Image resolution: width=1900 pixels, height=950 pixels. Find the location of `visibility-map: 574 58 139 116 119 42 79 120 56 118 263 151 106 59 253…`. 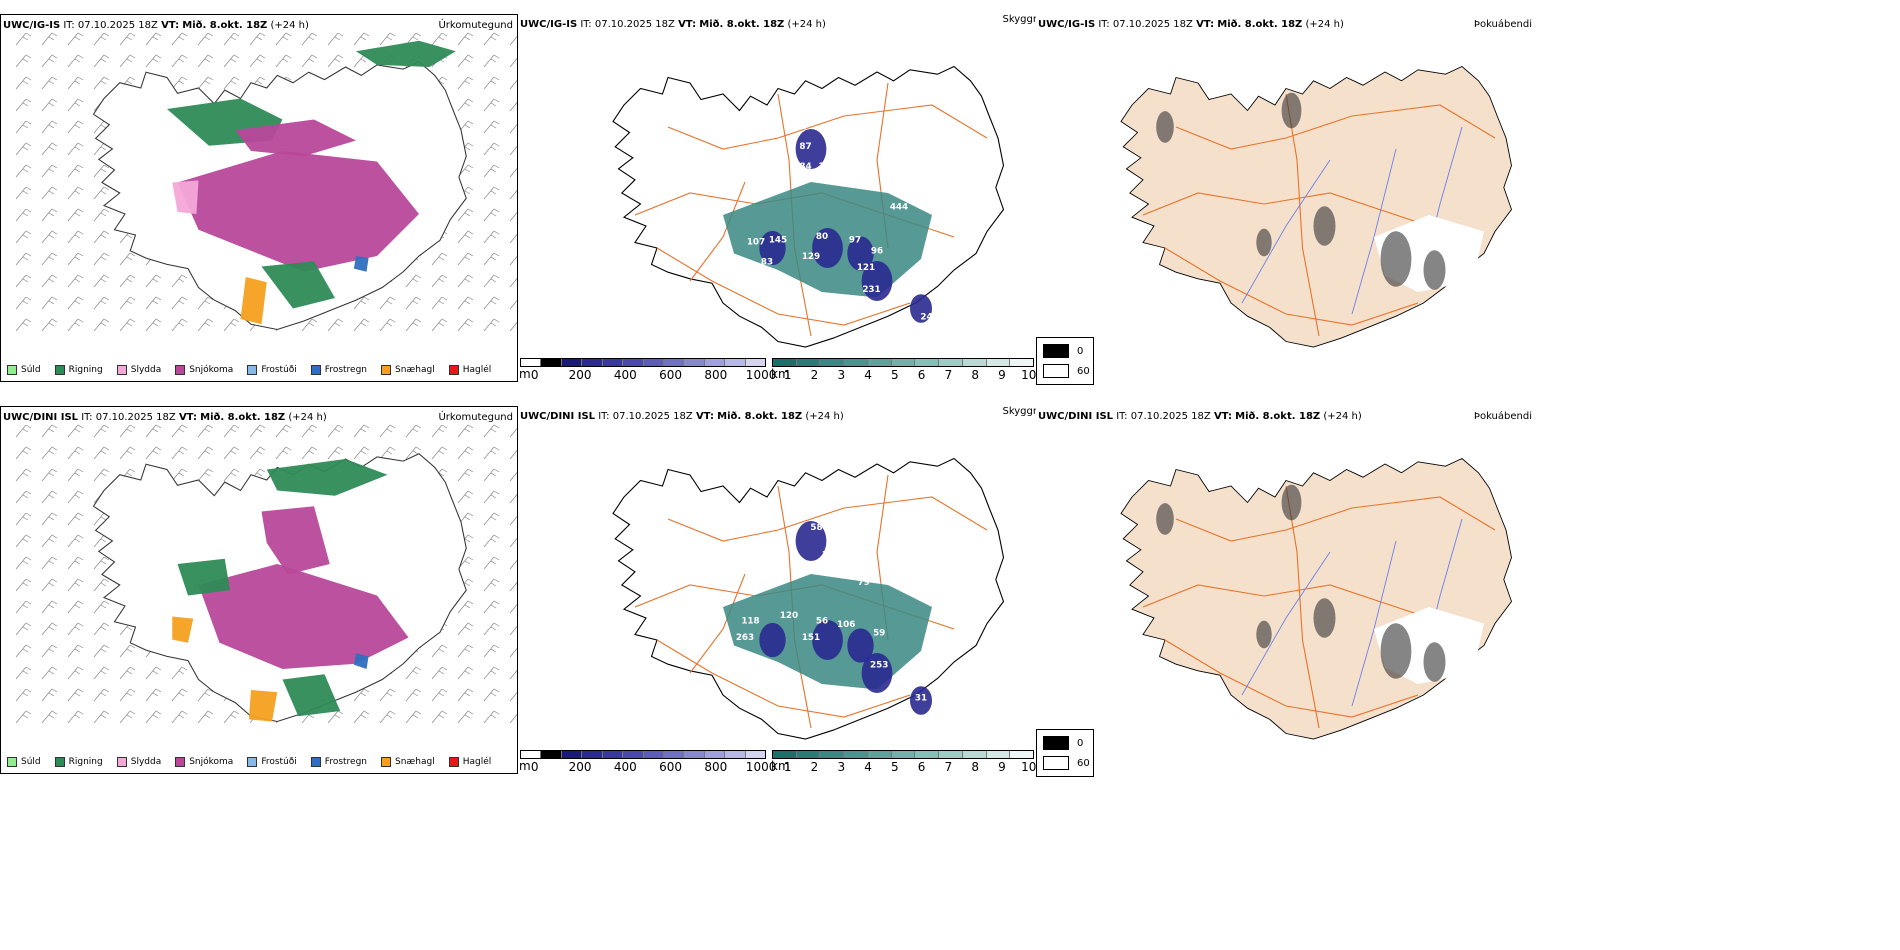

visibility-map: 574 58 139 116 119 42 79 120 56 118 263 151 106 59 253… is located at coordinates (808, 598).